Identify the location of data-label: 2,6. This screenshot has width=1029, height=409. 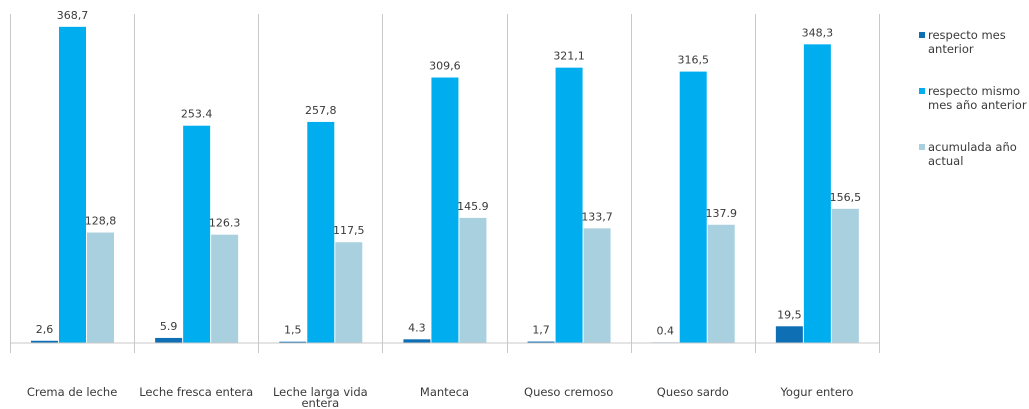
(45, 329).